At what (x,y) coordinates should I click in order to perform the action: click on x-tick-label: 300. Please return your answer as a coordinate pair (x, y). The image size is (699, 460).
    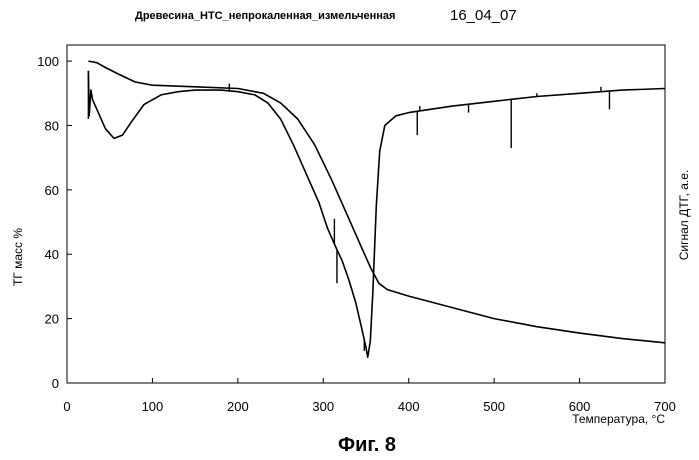
    Looking at the image, I should click on (323, 406).